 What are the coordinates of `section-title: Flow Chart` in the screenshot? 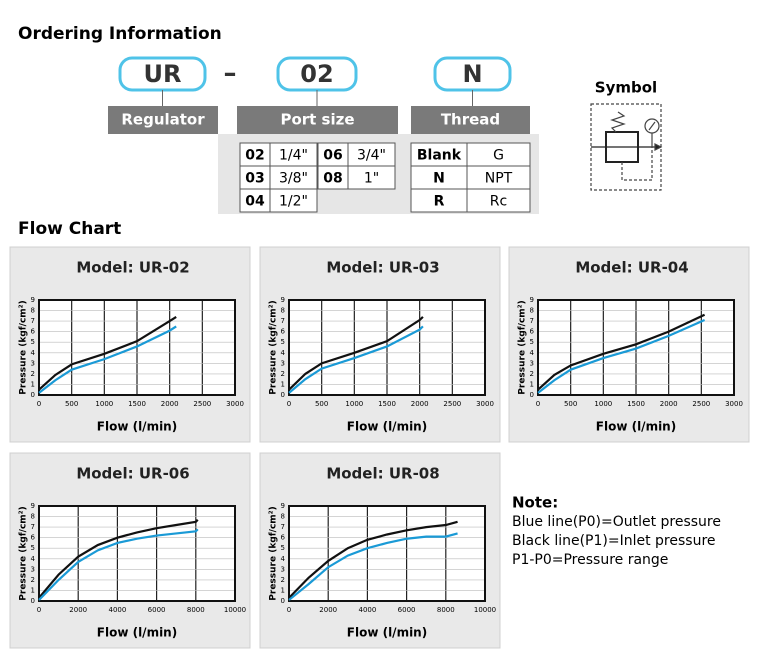 It's located at (69, 229).